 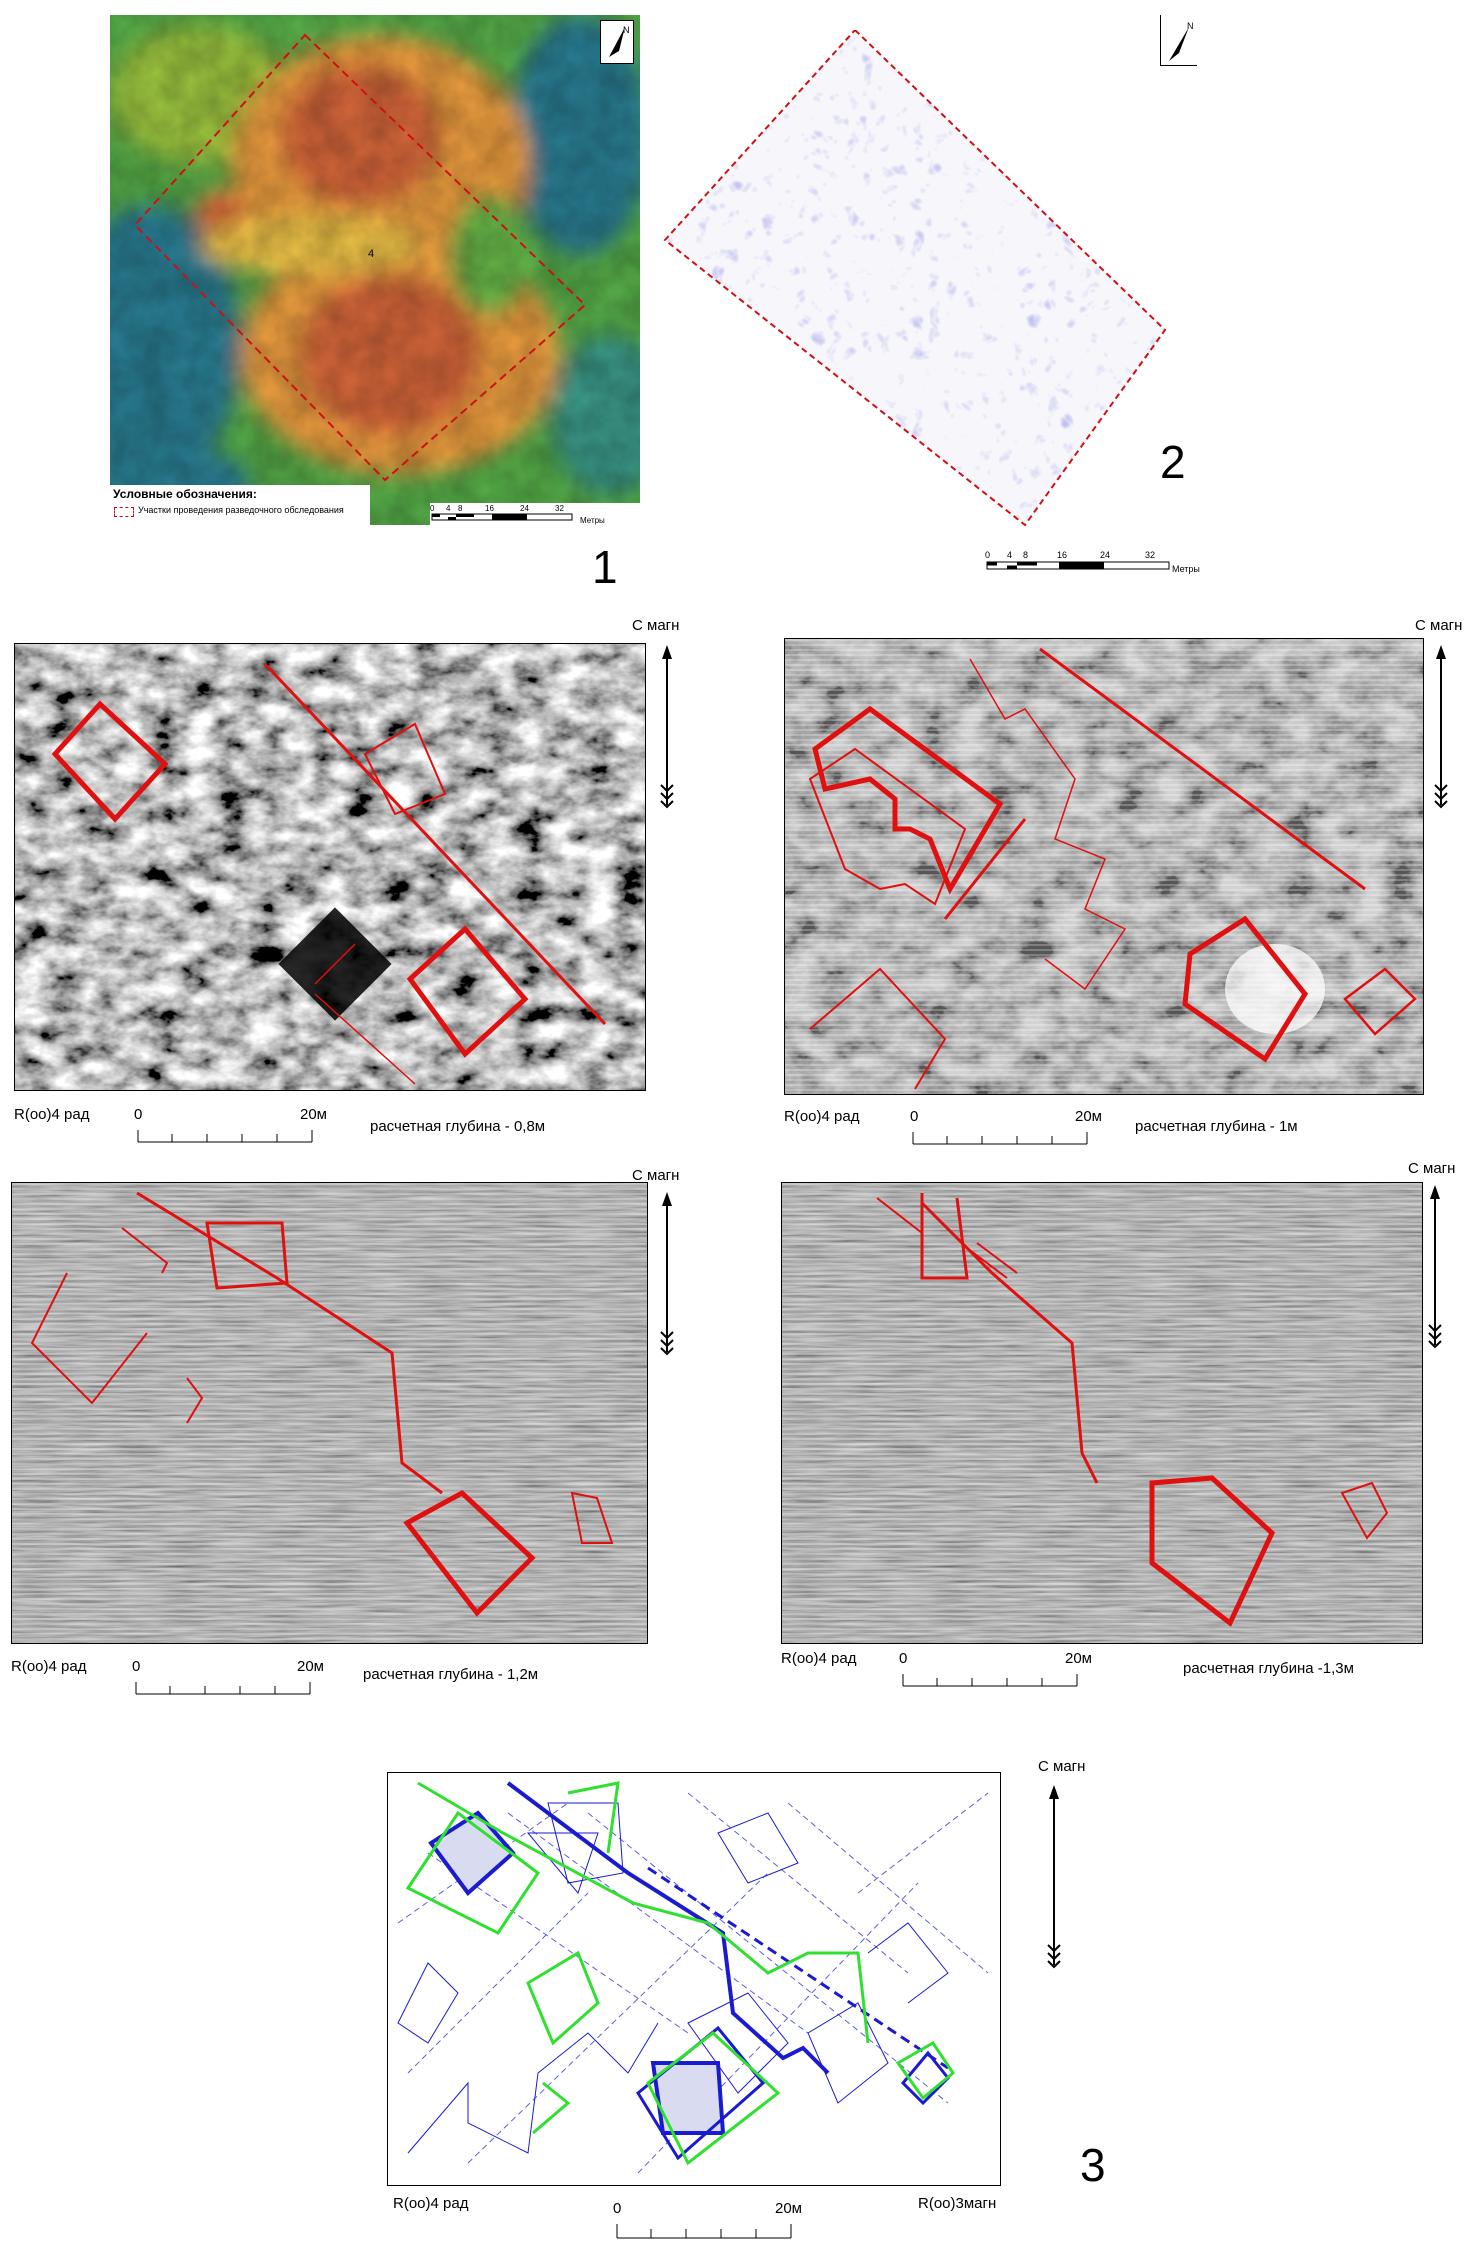 What do you see at coordinates (1093, 2165) in the screenshot?
I see `fig3-number: 3` at bounding box center [1093, 2165].